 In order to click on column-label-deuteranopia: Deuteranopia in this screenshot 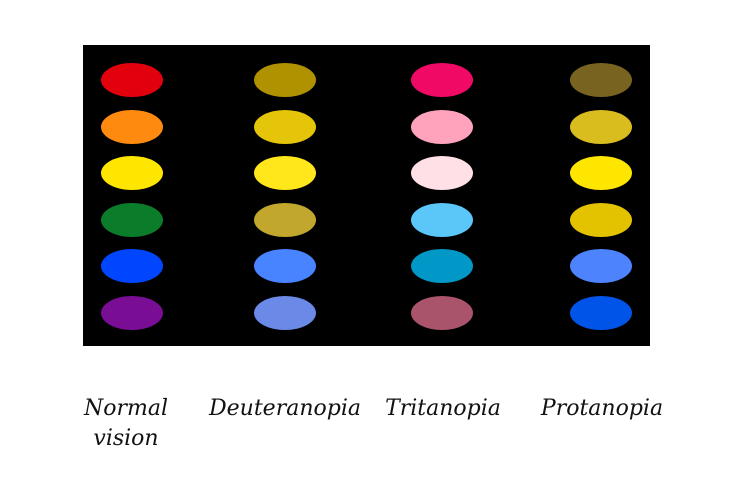, I will do `click(285, 409)`.